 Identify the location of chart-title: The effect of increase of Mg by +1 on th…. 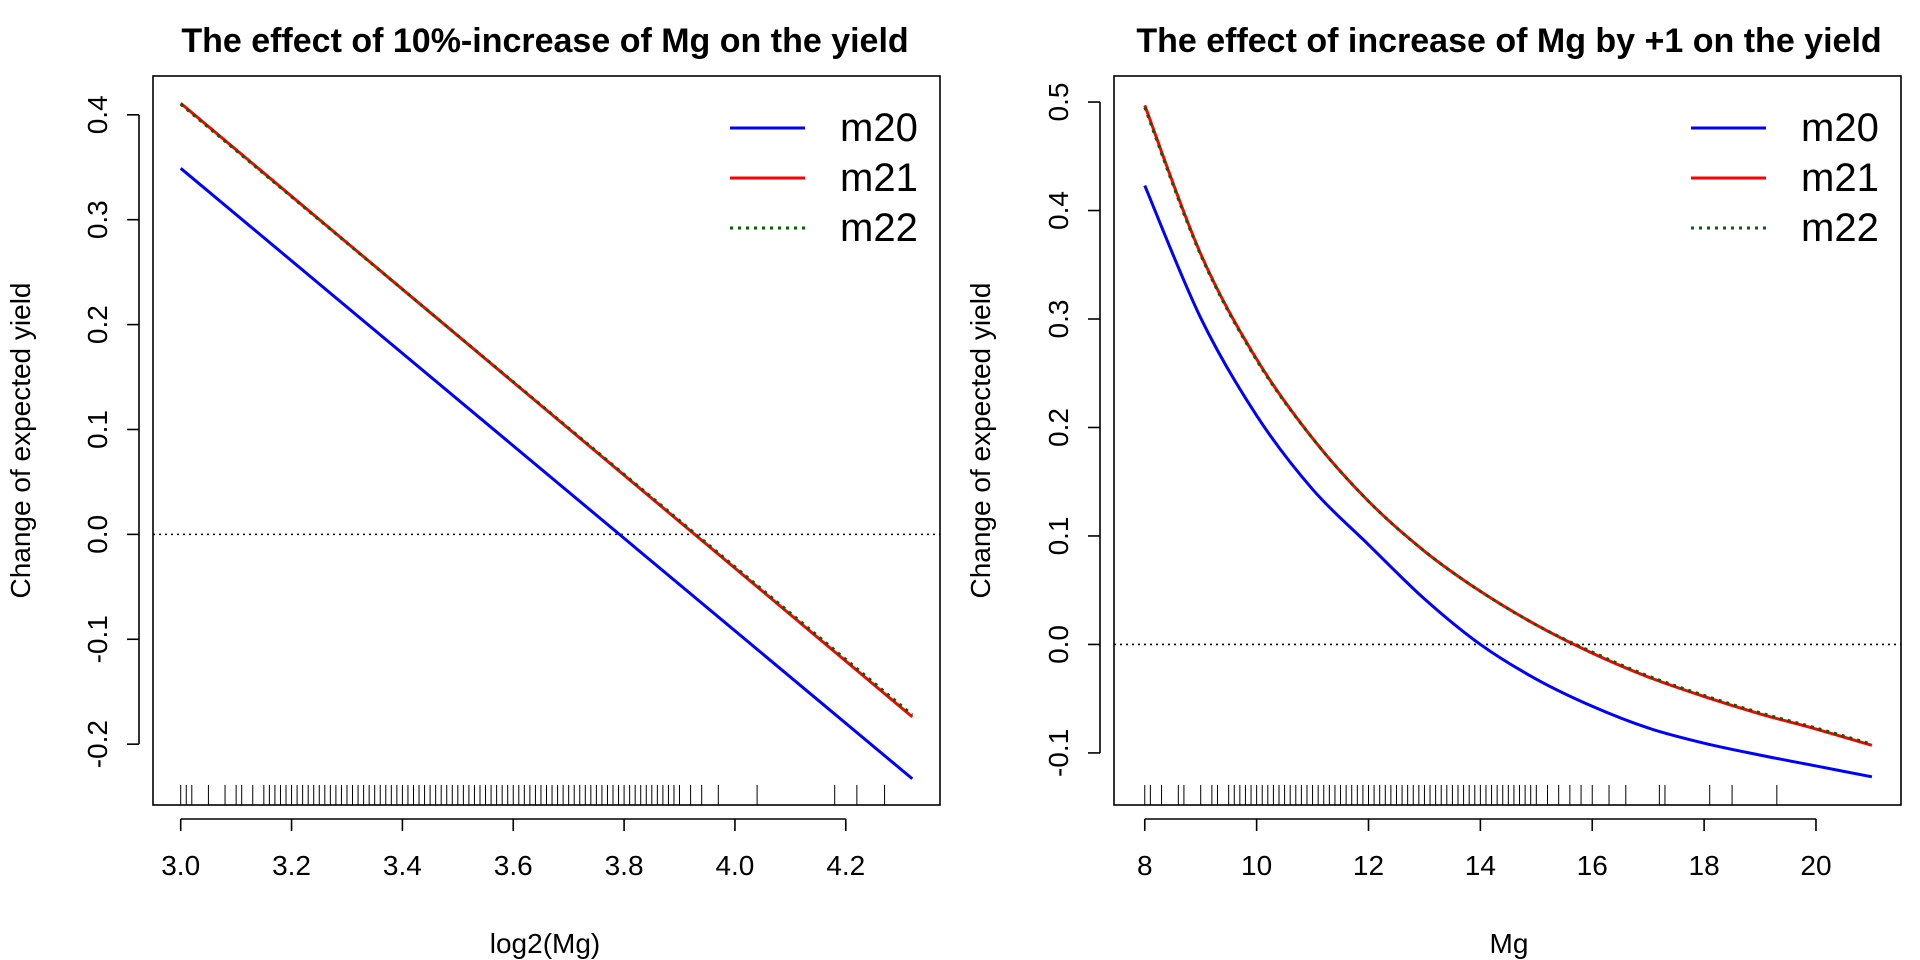
(1508, 41).